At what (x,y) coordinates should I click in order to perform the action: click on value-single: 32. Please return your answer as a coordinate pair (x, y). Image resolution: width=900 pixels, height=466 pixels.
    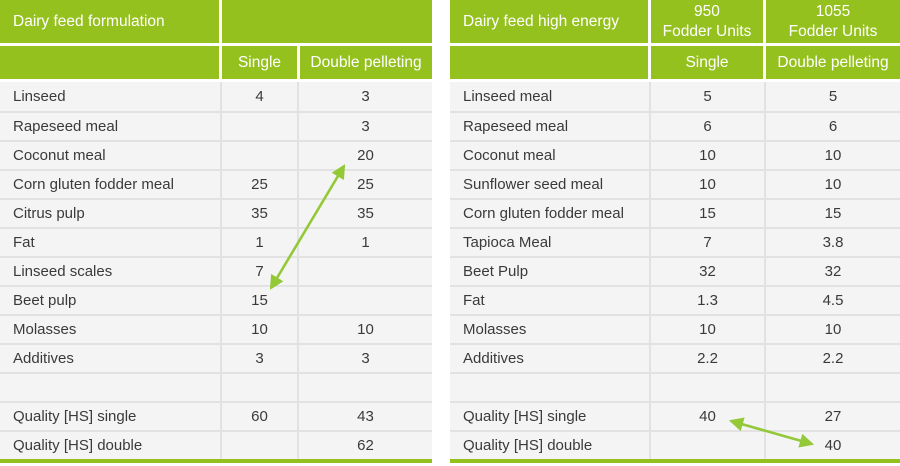
    Looking at the image, I should click on (706, 271).